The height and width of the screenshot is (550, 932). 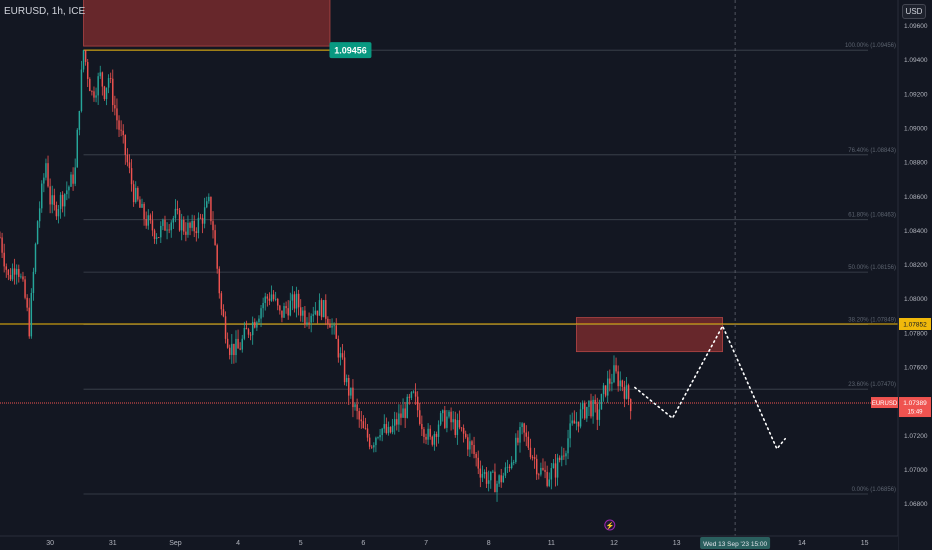 What do you see at coordinates (610, 525) in the screenshot?
I see `flash-marker-circle` at bounding box center [610, 525].